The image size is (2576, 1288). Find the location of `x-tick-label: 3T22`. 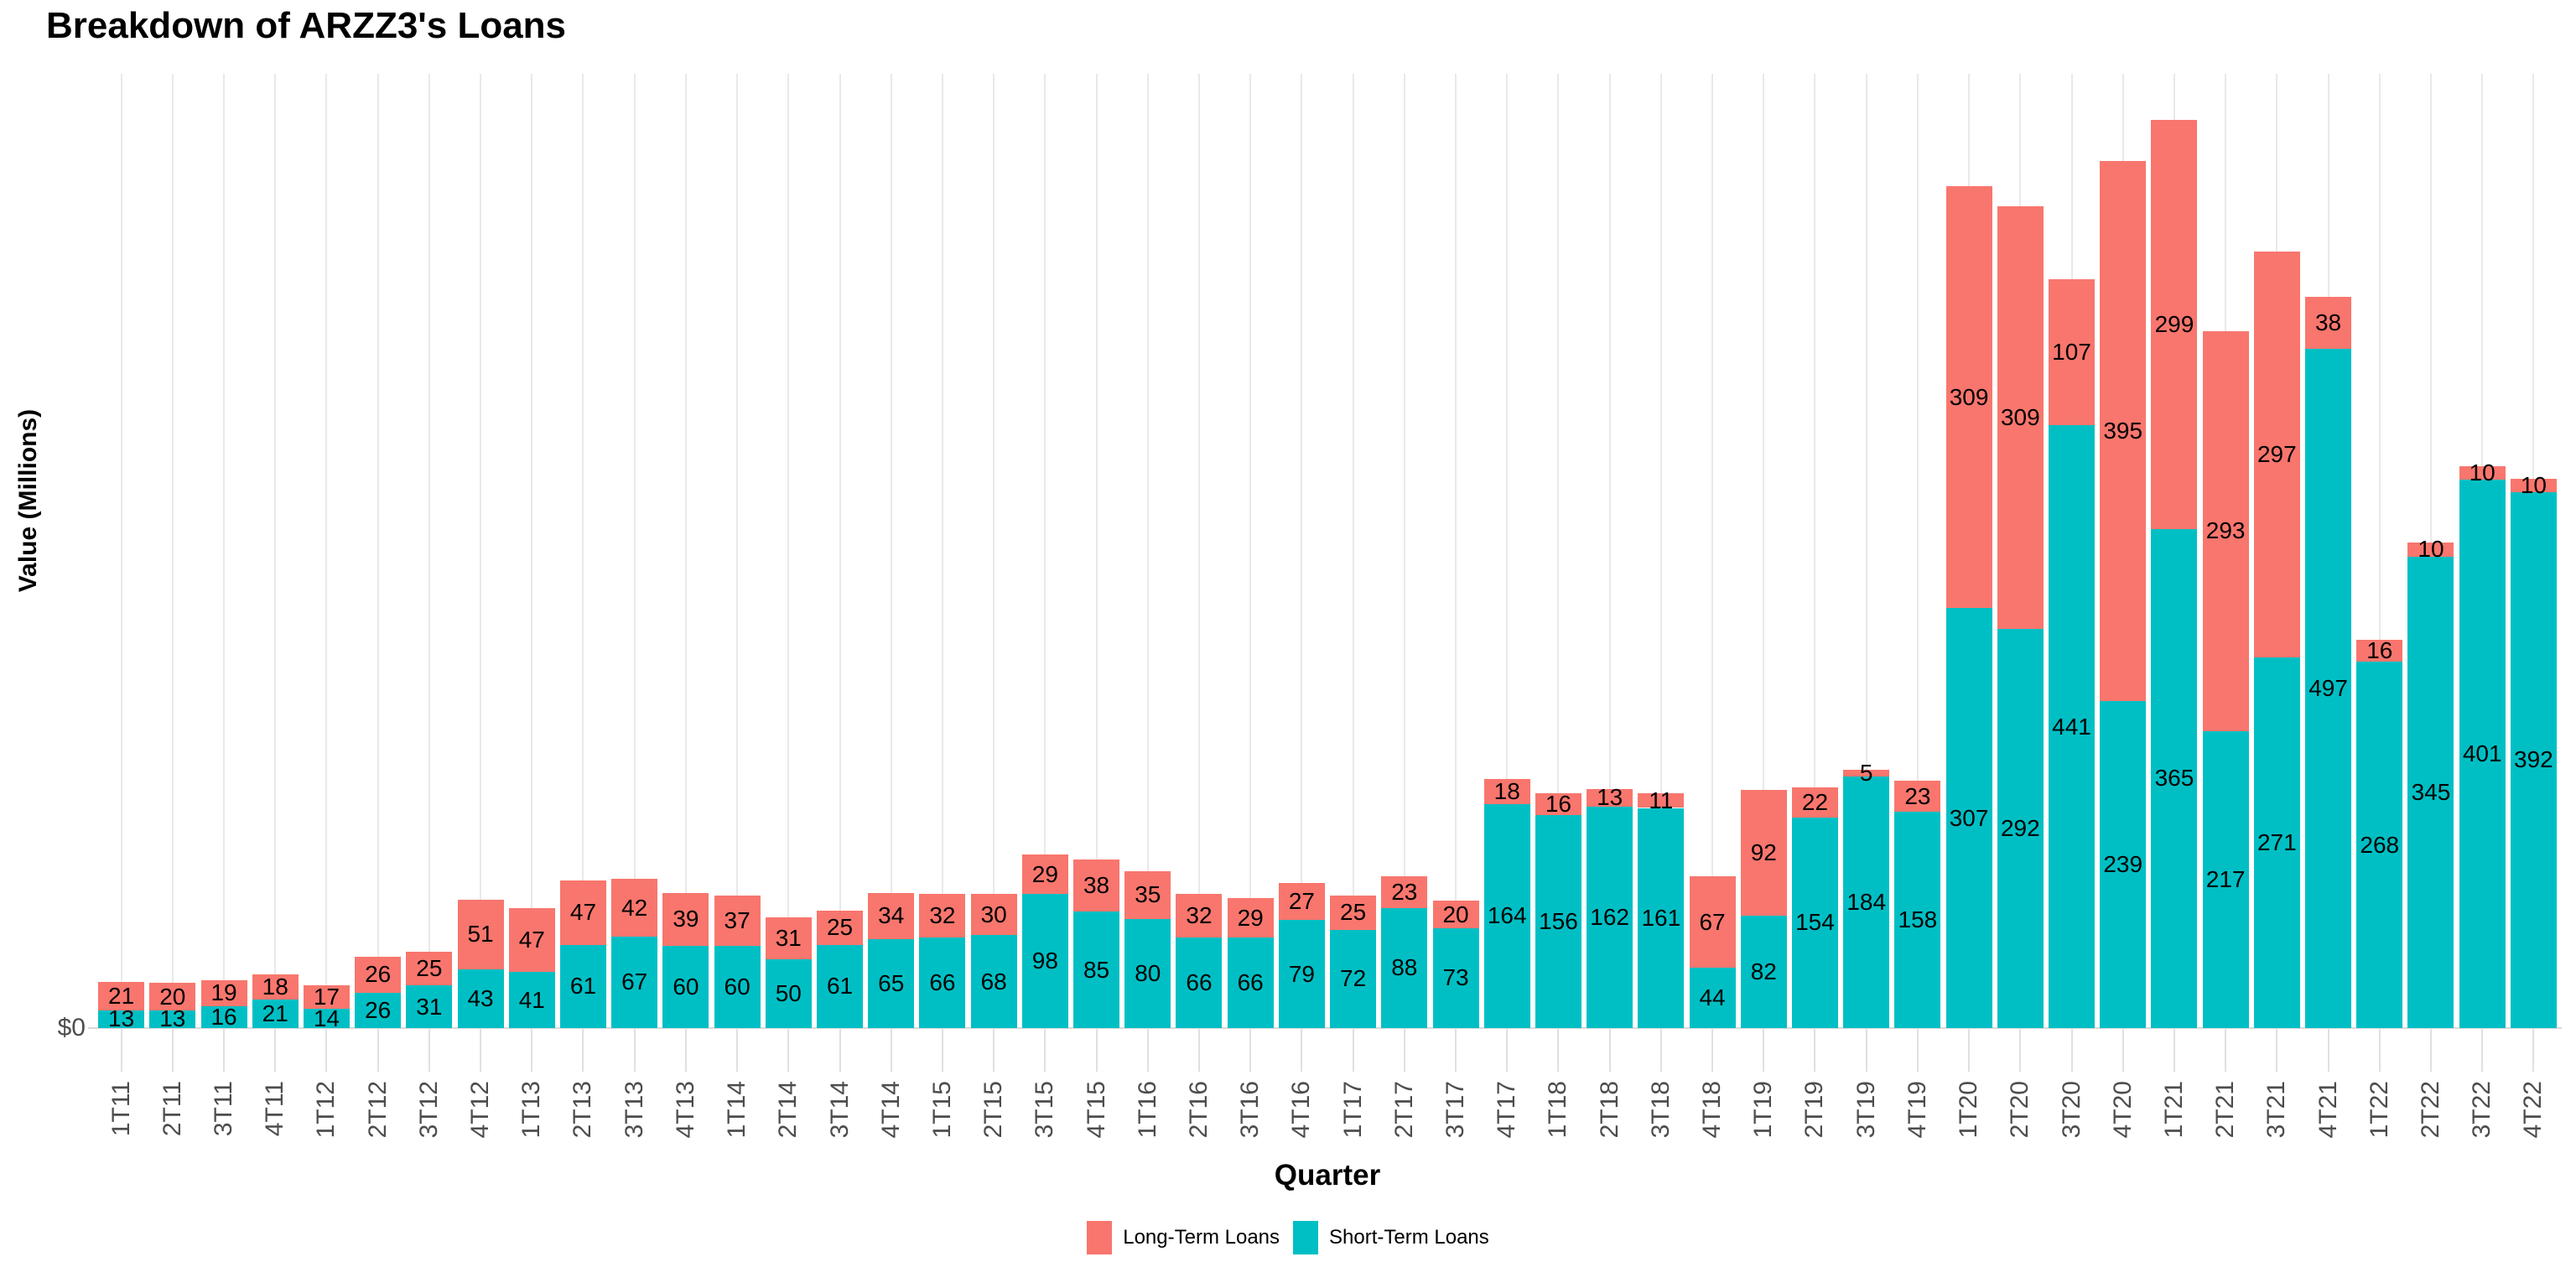

x-tick-label: 3T22 is located at coordinates (2482, 1110).